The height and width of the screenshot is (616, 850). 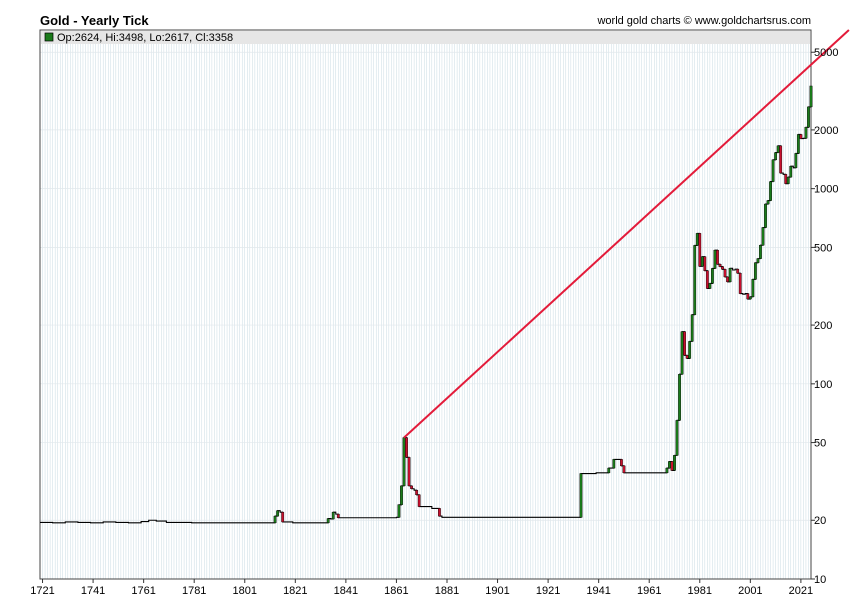 I want to click on legend-text: Op:2624, Hi:3498, Lo:2617, Cl:3358, so click(x=145, y=38).